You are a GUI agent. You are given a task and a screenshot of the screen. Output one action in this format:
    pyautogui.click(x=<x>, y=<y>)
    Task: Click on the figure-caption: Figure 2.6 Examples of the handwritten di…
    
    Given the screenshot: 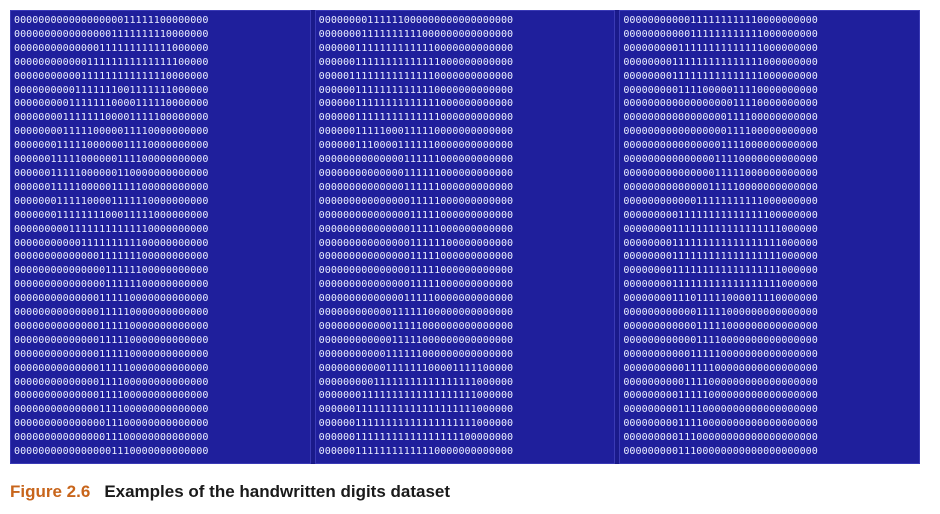 What is the action you would take?
    pyautogui.click(x=230, y=492)
    